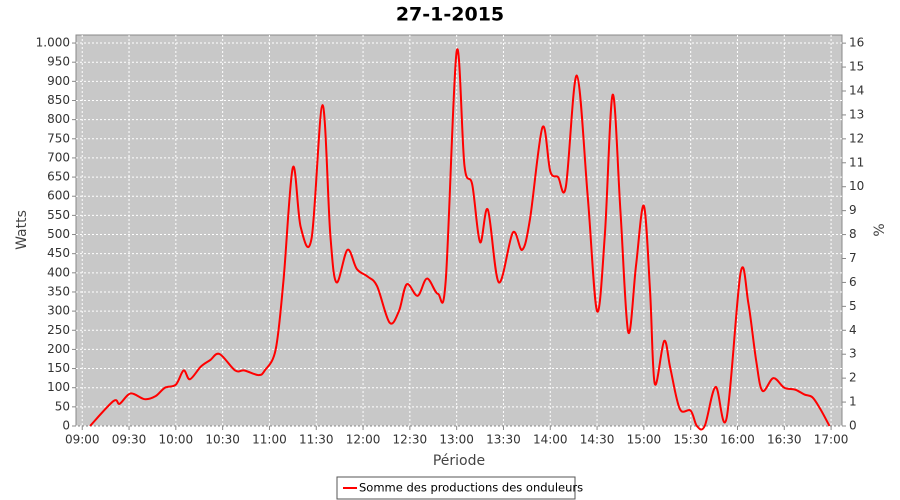  Describe the element at coordinates (644, 440) in the screenshot. I see `x-tick-label: 15:00` at that location.